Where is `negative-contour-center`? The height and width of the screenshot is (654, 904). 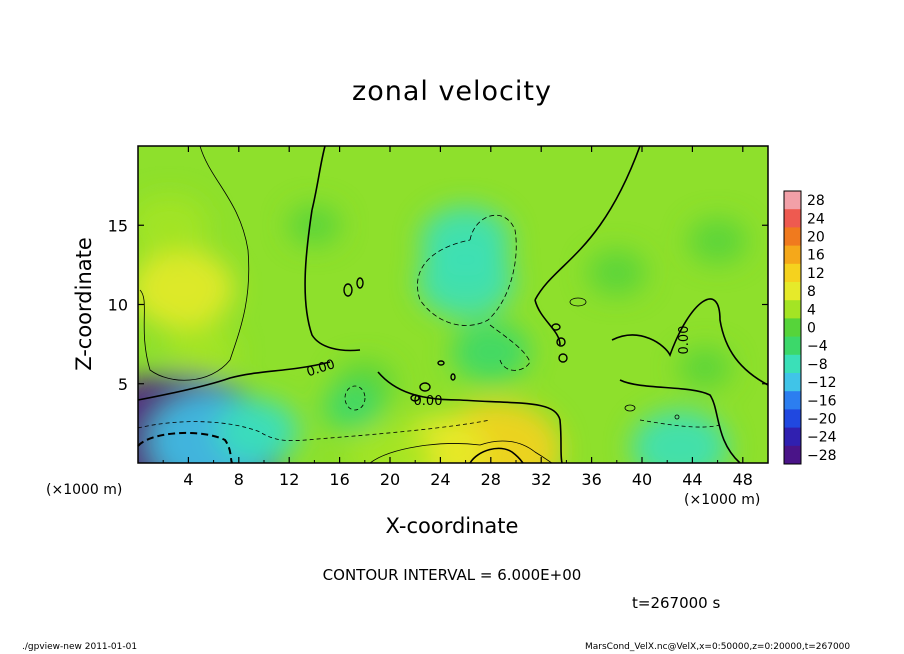 negative-contour-center is located at coordinates (467, 270).